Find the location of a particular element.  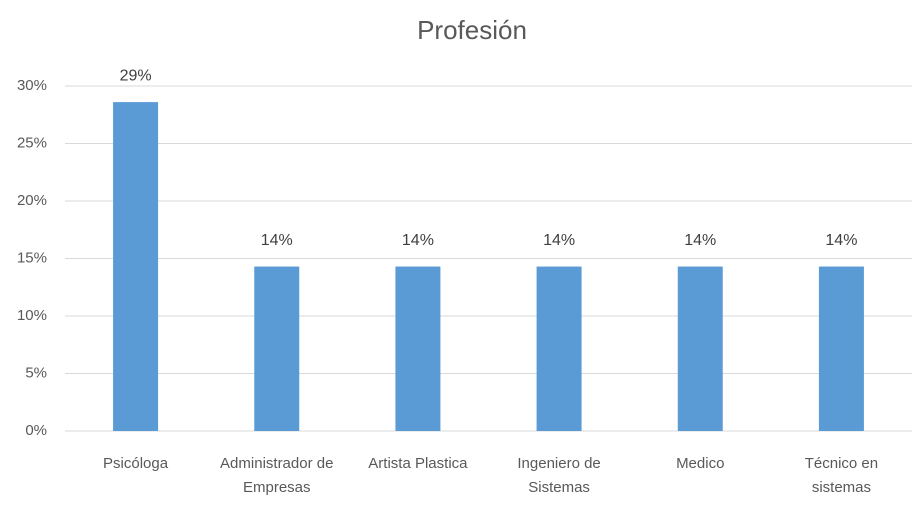

x-tick-label: Ingeniero de Sistemas is located at coordinates (559, 475).